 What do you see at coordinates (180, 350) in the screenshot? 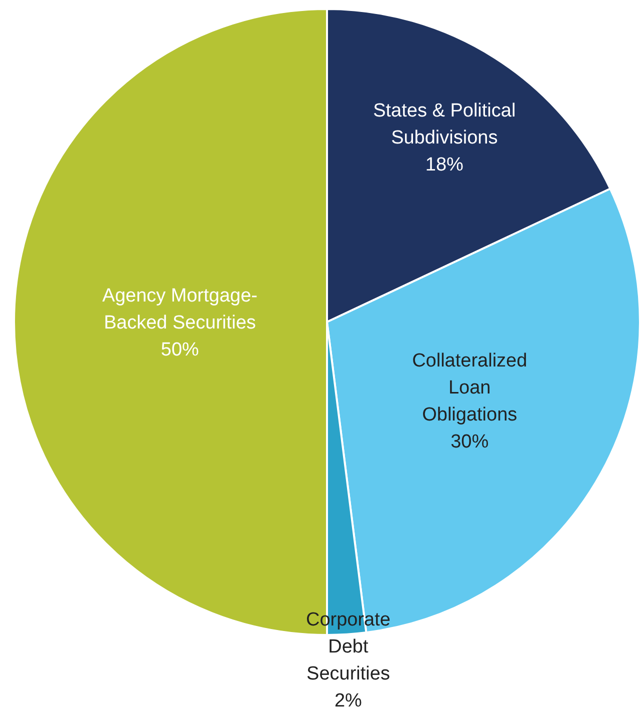
I see `data-label: 50%` at bounding box center [180, 350].